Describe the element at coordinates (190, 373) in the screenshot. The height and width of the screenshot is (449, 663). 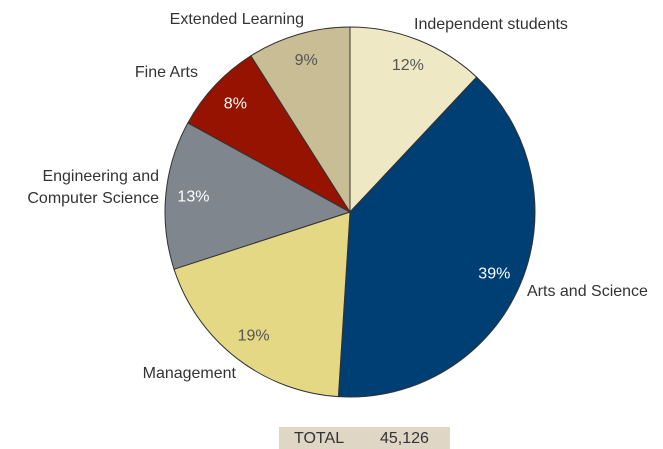
I see `category-label: Management` at that location.